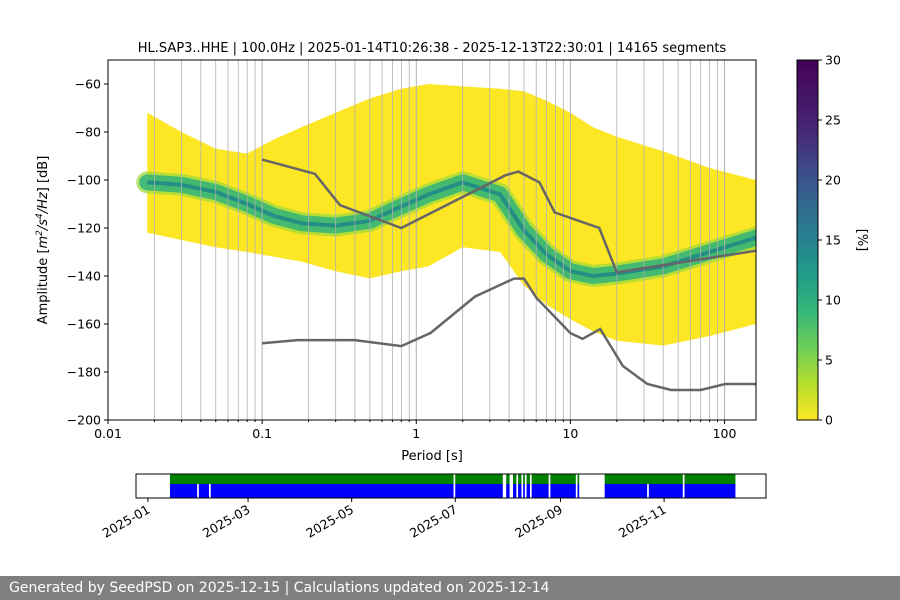  I want to click on x-tick-label: 100, so click(725, 433).